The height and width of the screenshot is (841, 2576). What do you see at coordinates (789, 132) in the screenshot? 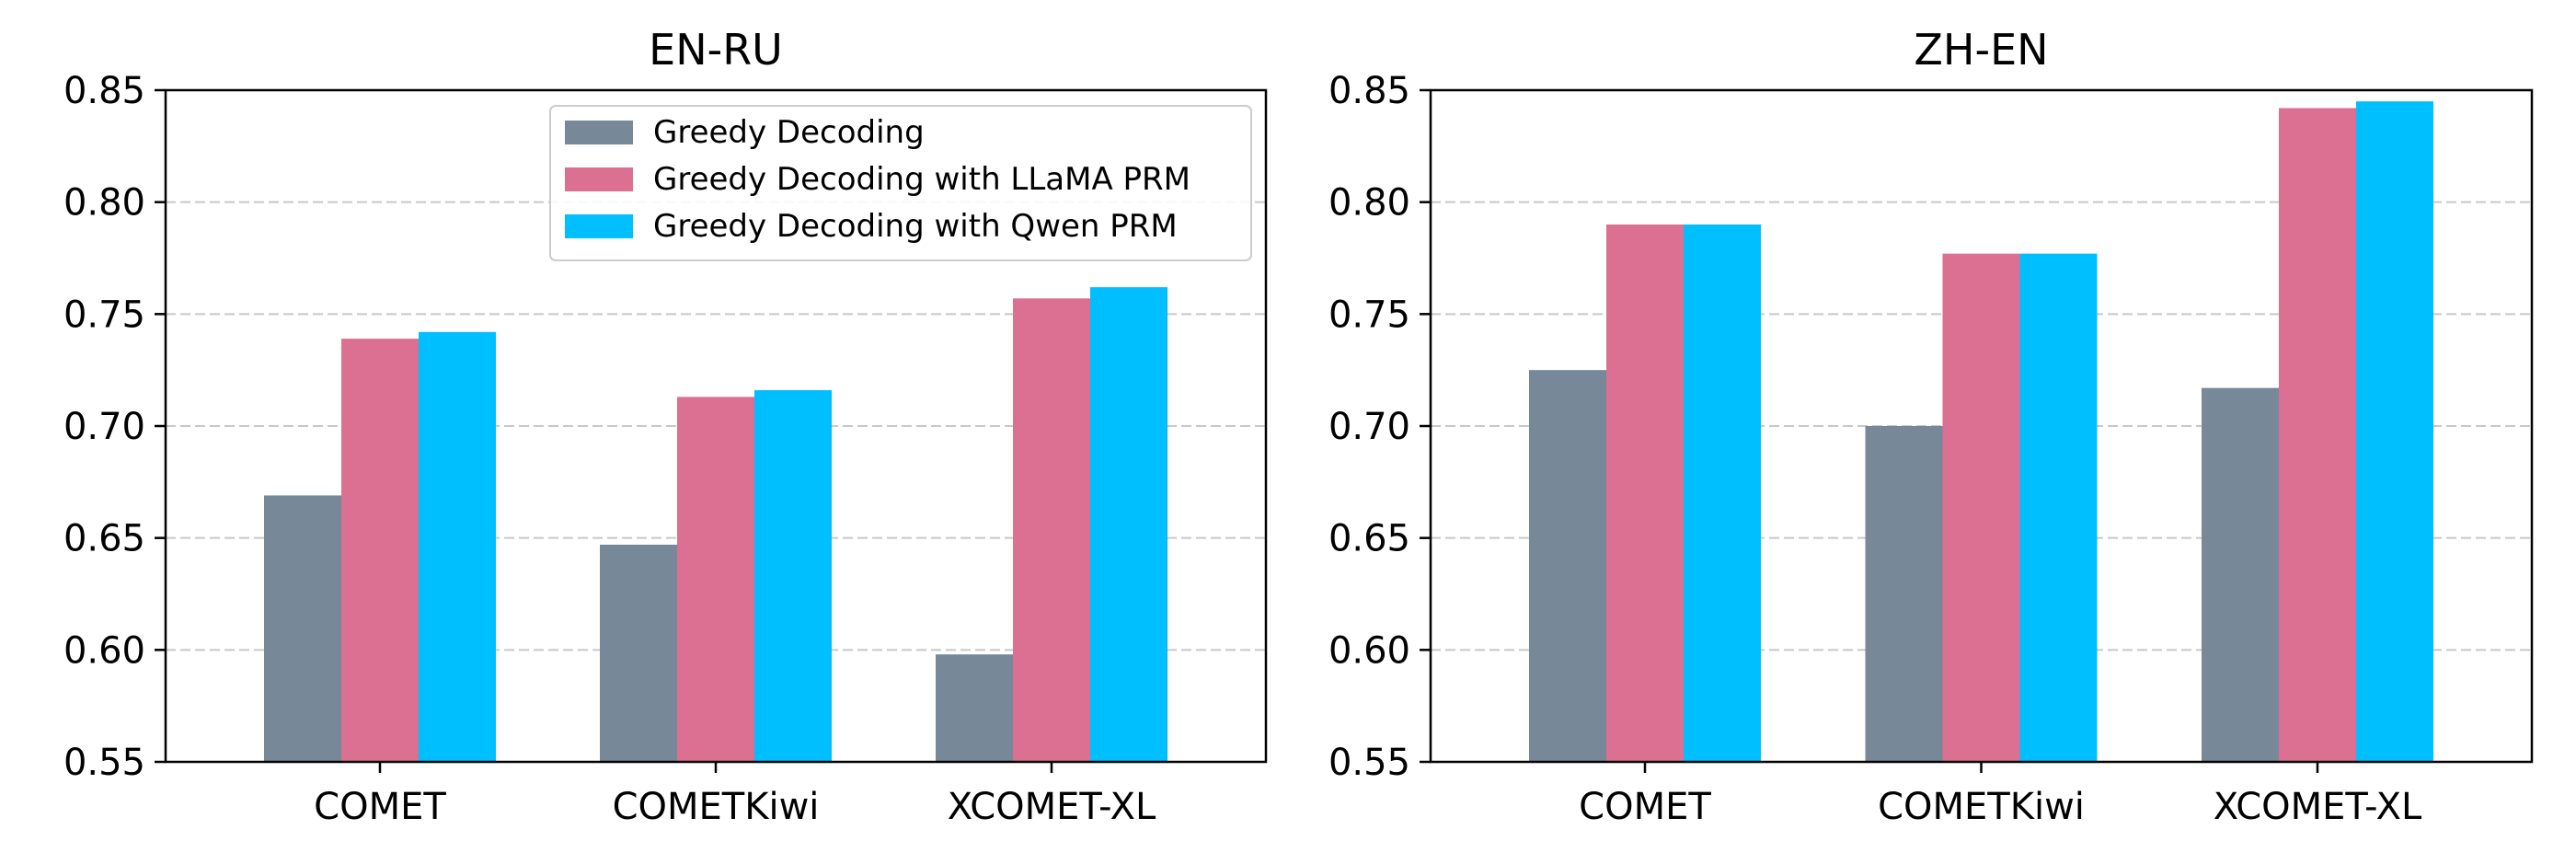
I see `legend-label: Greedy Decoding` at bounding box center [789, 132].